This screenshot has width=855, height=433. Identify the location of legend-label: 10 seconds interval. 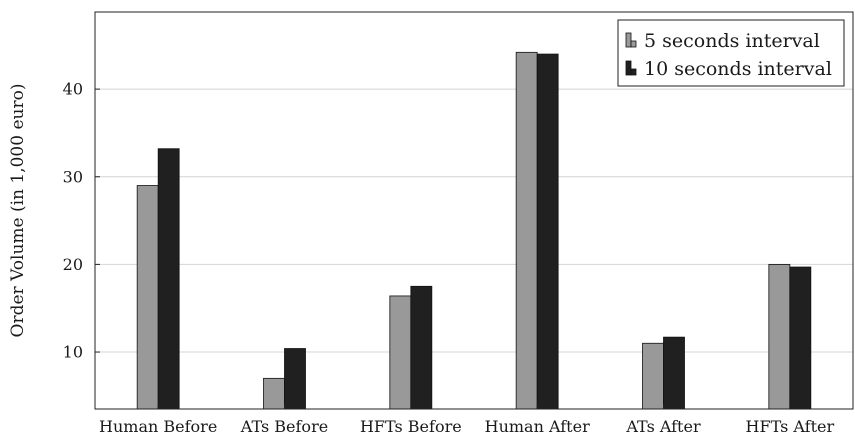
(738, 69).